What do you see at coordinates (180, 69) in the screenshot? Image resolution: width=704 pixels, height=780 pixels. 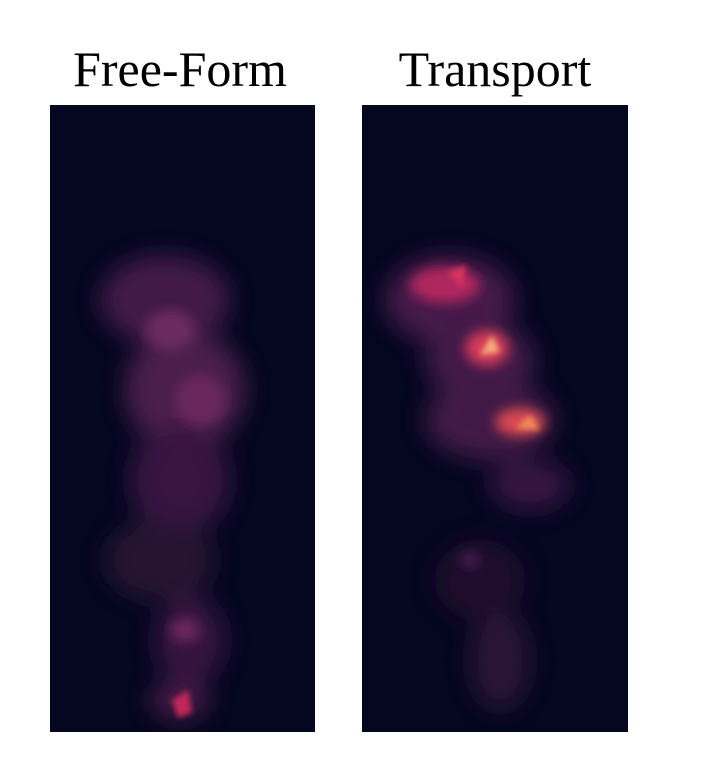 I see `panel-title: Free-Form` at bounding box center [180, 69].